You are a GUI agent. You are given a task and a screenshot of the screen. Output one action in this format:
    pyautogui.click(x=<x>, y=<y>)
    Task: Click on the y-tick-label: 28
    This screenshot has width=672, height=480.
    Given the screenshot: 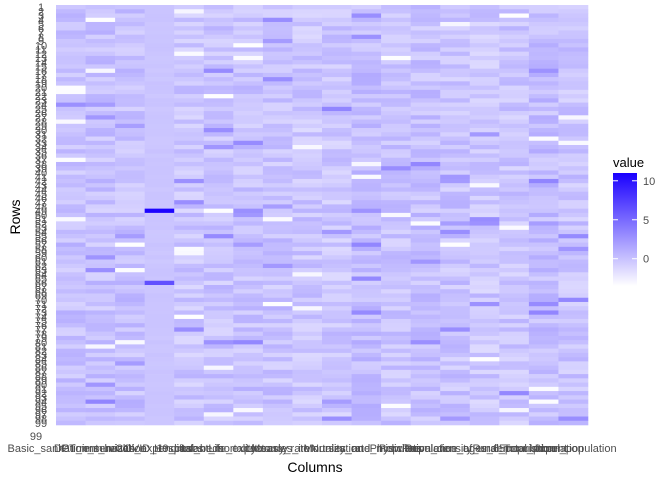 What is the action you would take?
    pyautogui.click(x=41, y=123)
    